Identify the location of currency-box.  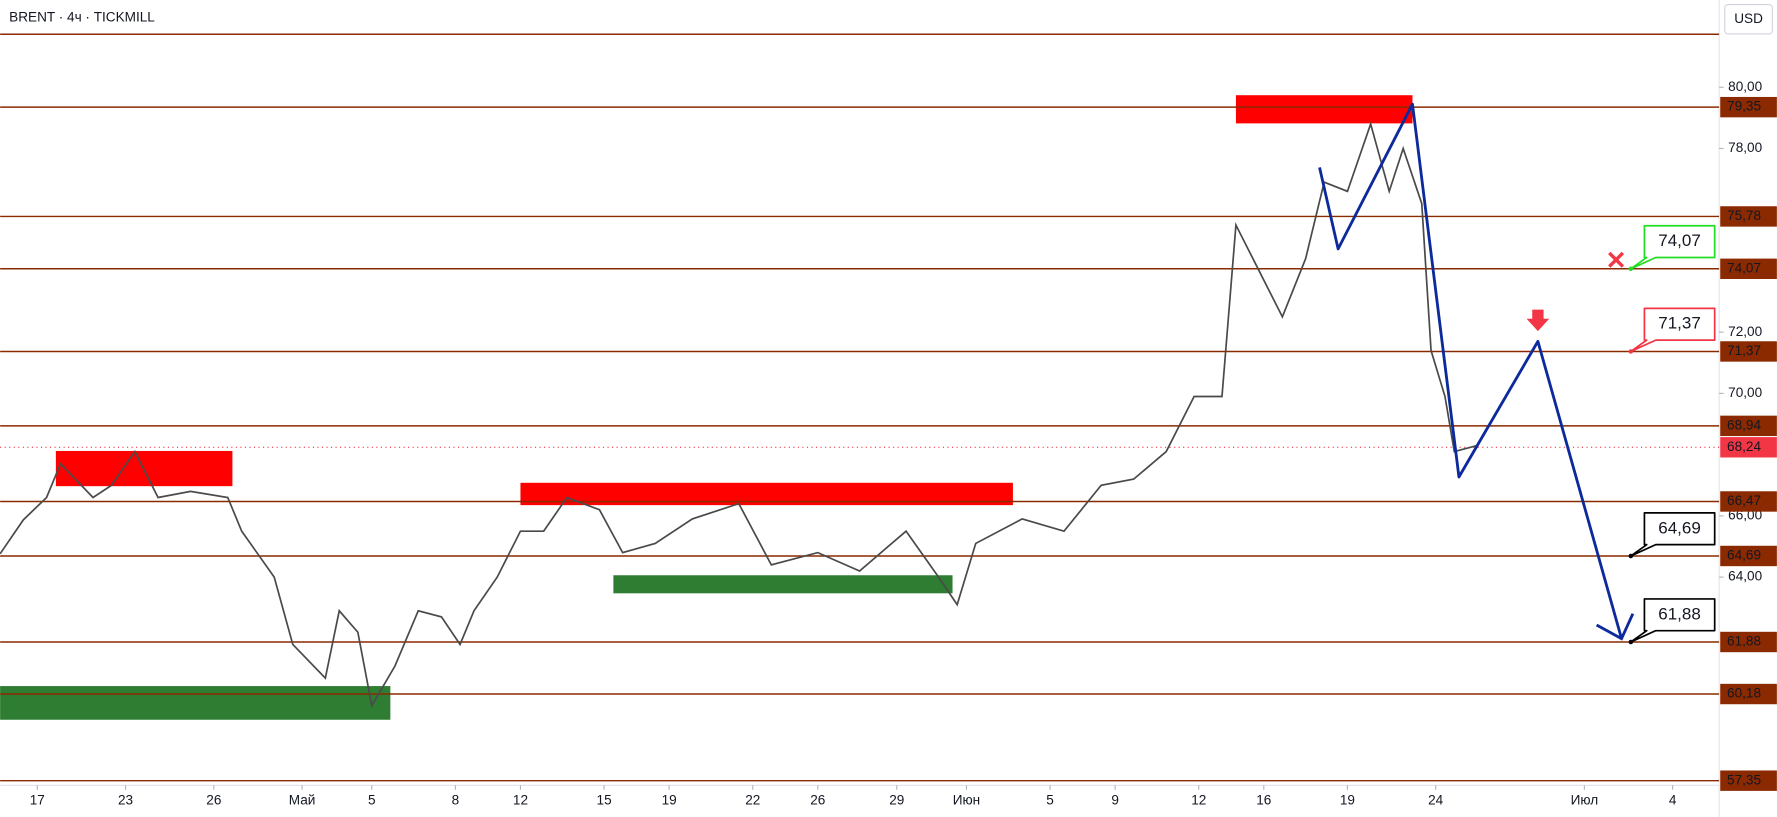
(1748, 19).